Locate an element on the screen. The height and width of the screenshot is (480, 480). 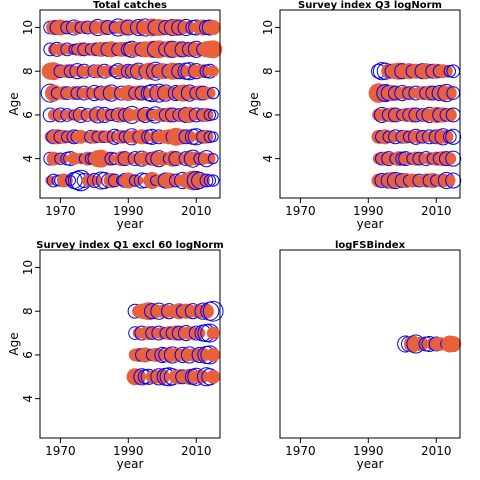
panel-title: logFSBindex is located at coordinates (370, 245).